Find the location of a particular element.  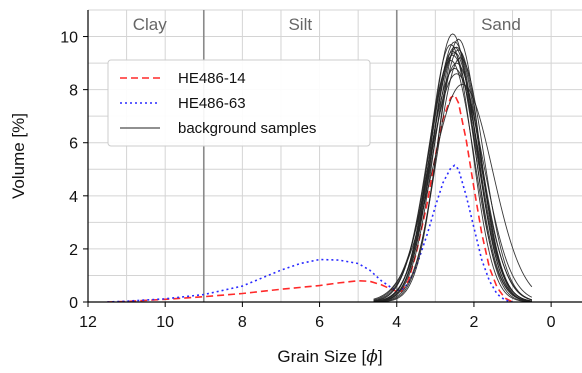

y-tick-label: 6 is located at coordinates (73, 144).